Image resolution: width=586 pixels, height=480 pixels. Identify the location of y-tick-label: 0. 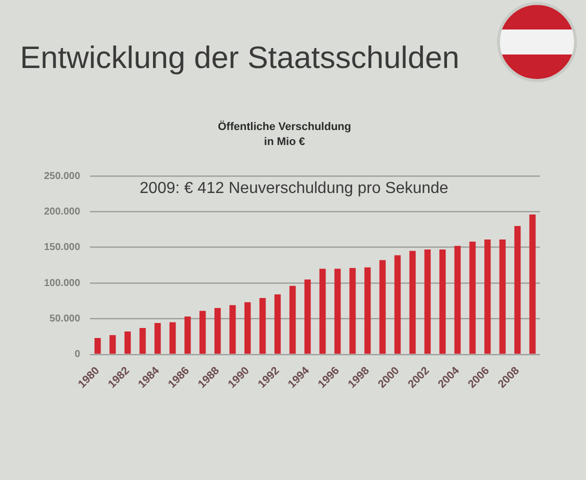
(77, 354).